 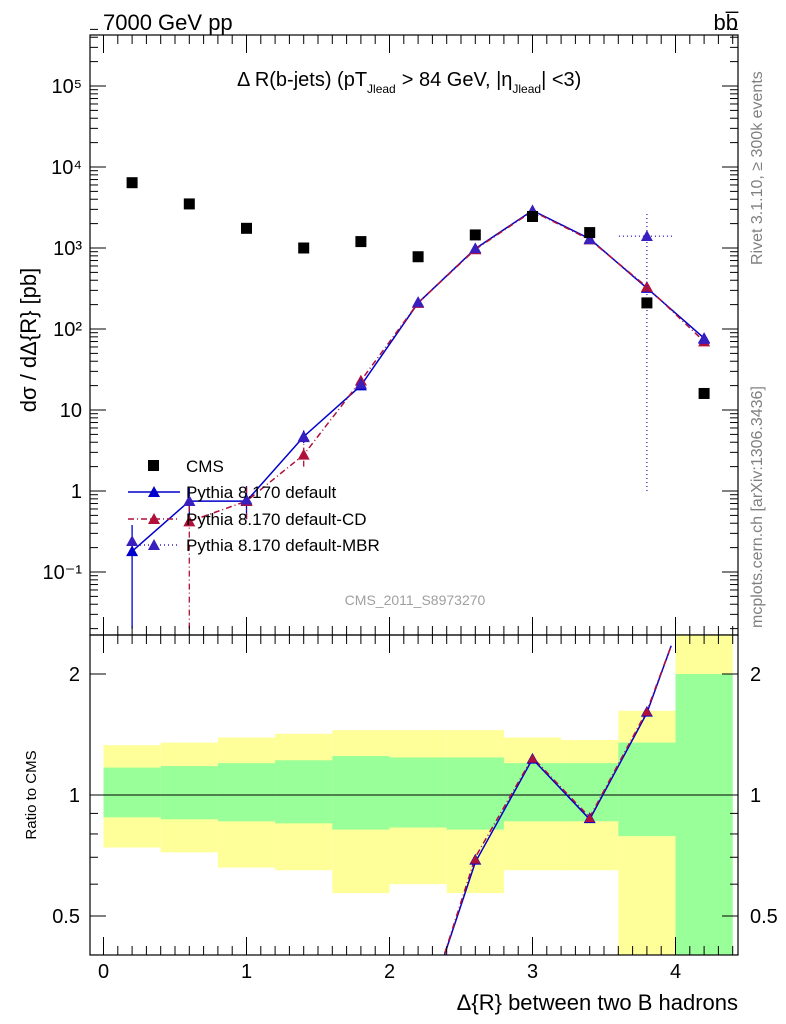 I want to click on analysis-watermark: CMS_2011_S8973270, so click(x=415, y=600).